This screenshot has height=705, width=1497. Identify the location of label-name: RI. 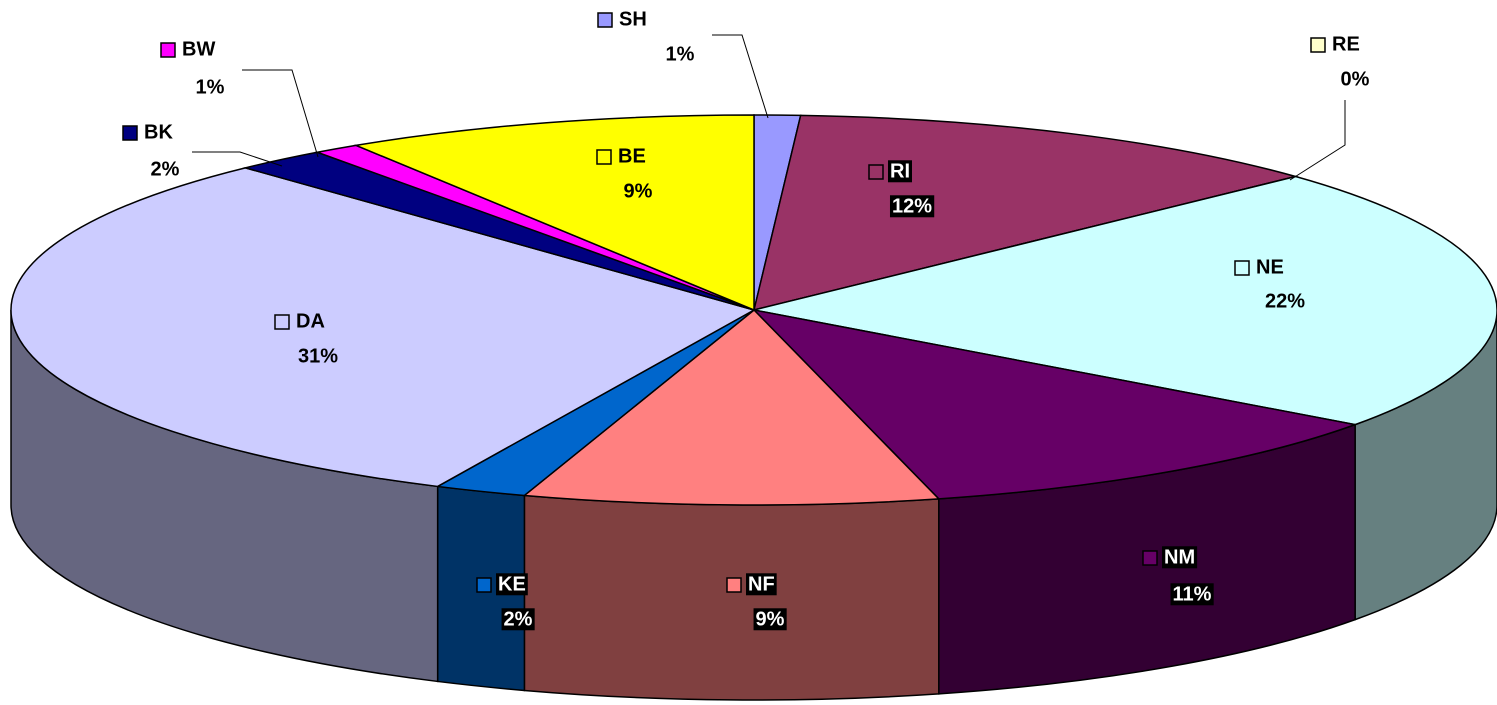
(900, 171).